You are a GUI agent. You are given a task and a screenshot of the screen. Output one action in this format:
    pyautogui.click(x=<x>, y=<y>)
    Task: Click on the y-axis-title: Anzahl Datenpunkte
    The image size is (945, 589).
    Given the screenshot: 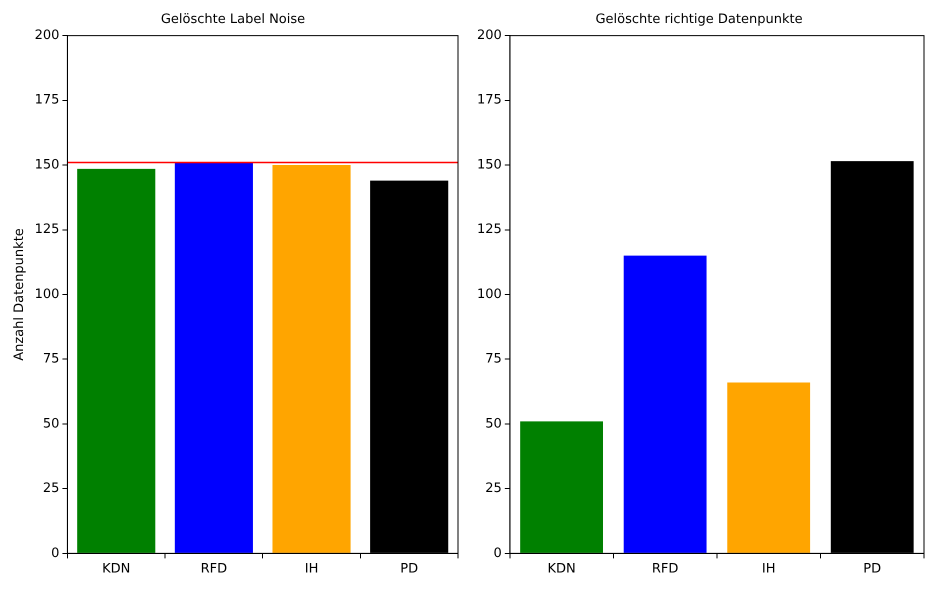 What is the action you would take?
    pyautogui.click(x=20, y=294)
    